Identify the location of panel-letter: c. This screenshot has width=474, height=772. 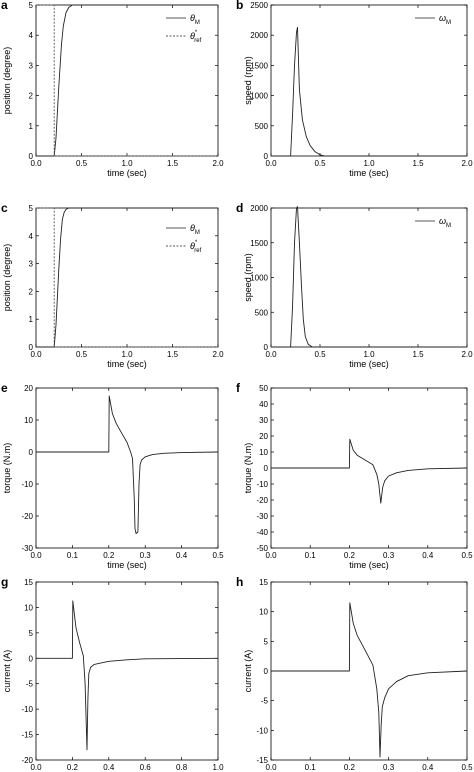
(4, 208).